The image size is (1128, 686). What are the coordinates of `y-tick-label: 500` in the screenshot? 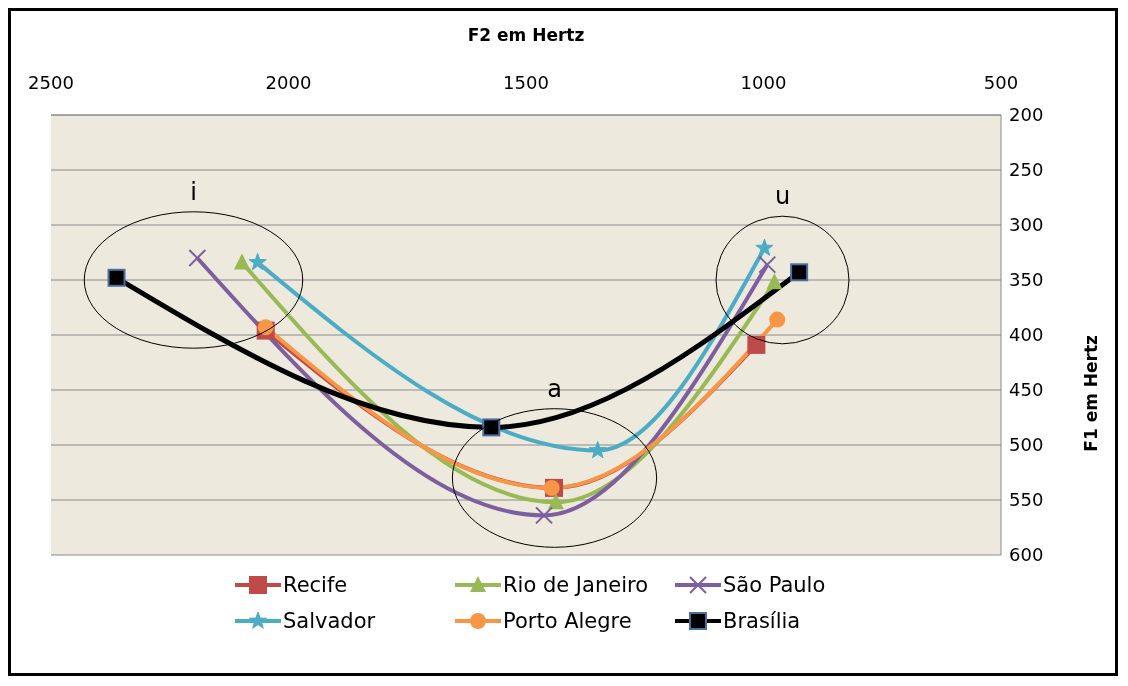 It's located at (1026, 445).